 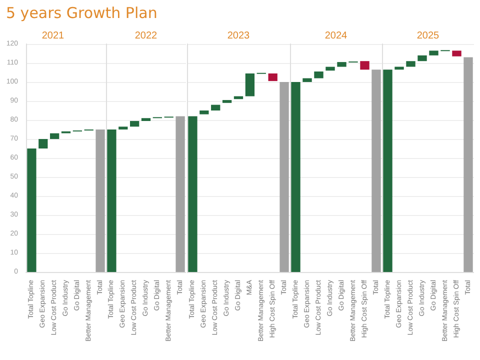 I want to click on chart-subtitle: 2025, so click(x=428, y=36).